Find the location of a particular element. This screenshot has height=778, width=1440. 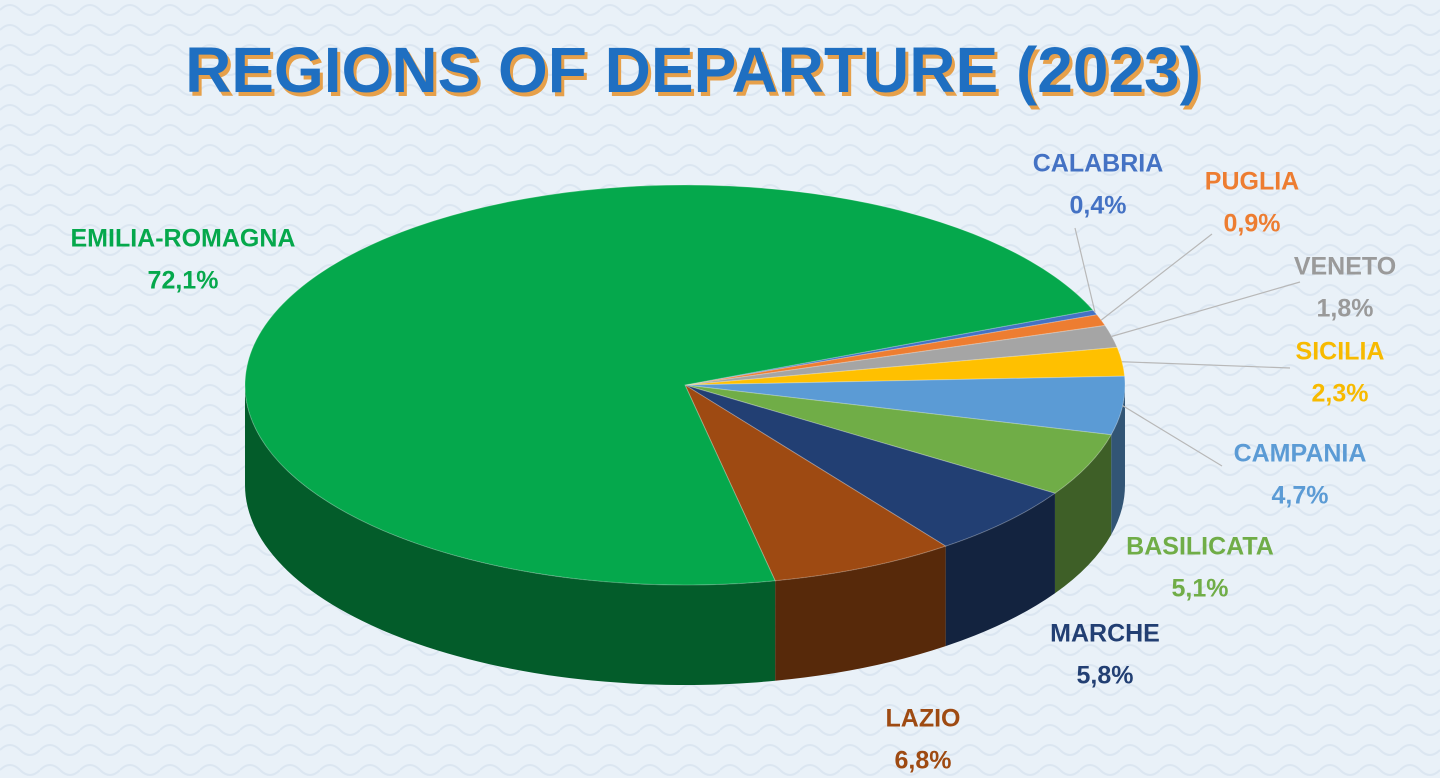

chart-title-shadow: REGIONS OF DEPARTURE (2023) is located at coordinates (696, 74).